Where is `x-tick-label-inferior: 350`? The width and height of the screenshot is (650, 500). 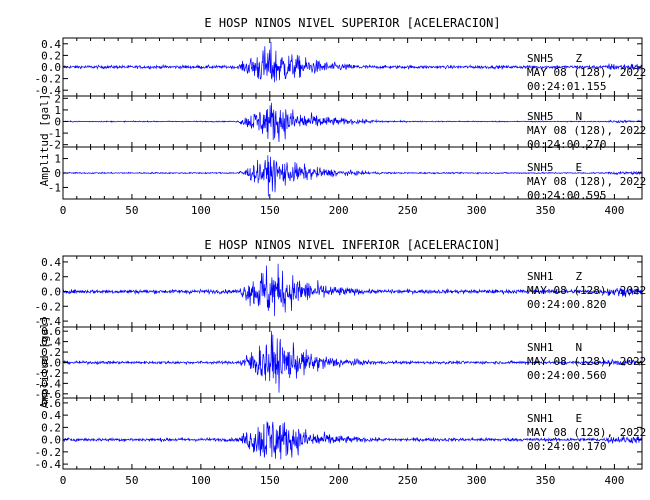
x-tick-label-inferior: 350 is located at coordinates (546, 480).